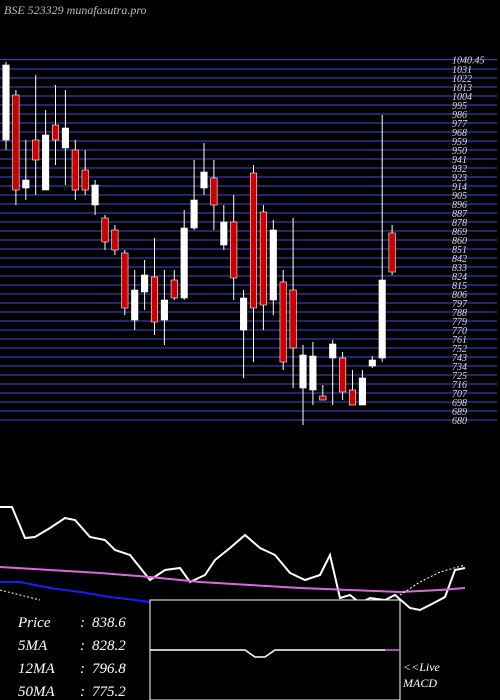  What do you see at coordinates (460, 124) in the screenshot?
I see `y-tick-label: 977` at bounding box center [460, 124].